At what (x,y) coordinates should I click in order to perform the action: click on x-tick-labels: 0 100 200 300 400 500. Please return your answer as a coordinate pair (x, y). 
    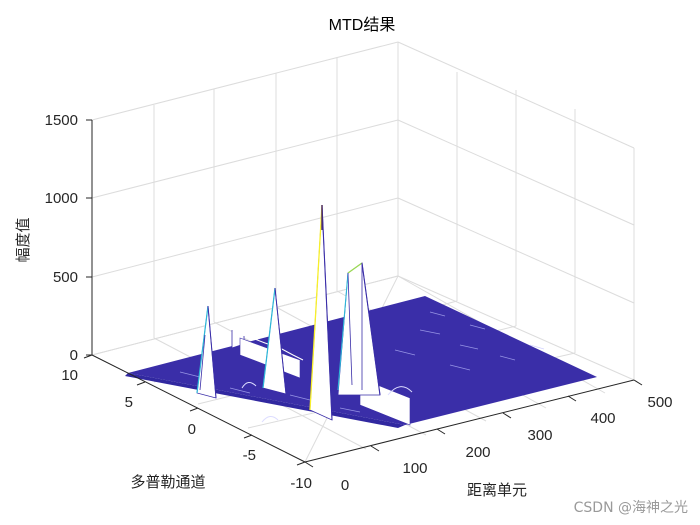
    Looking at the image, I should click on (507, 444).